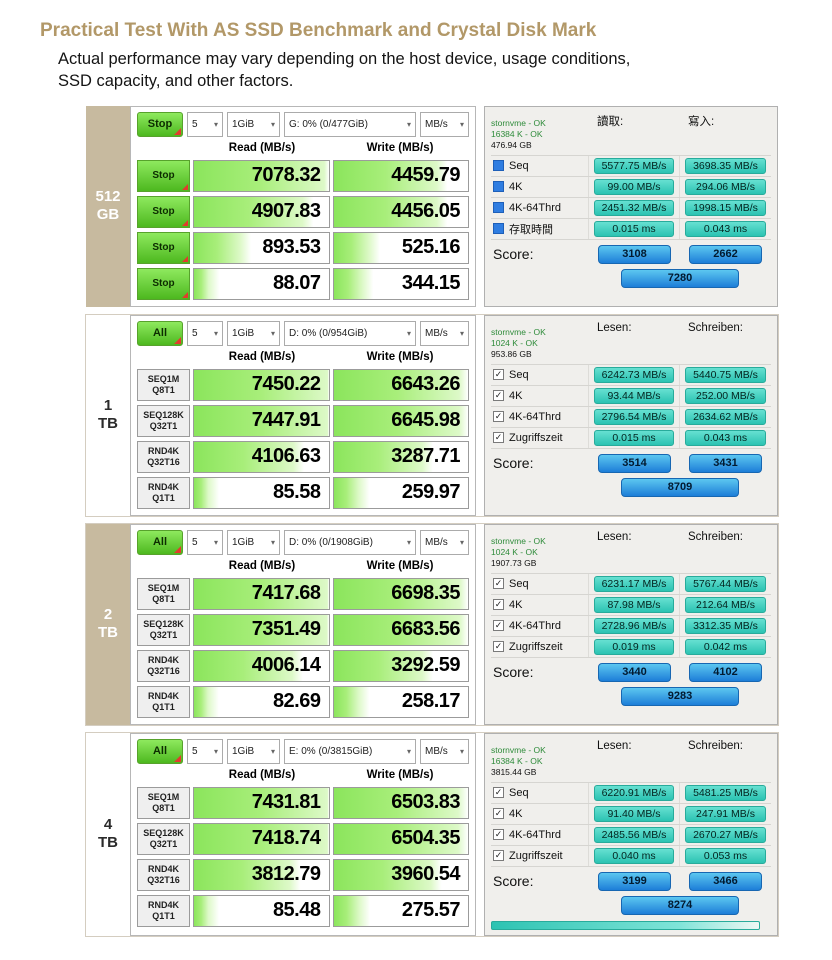 This screenshot has width=832, height=960. Describe the element at coordinates (108, 834) in the screenshot. I see `capacity-label: 4 TB` at that location.